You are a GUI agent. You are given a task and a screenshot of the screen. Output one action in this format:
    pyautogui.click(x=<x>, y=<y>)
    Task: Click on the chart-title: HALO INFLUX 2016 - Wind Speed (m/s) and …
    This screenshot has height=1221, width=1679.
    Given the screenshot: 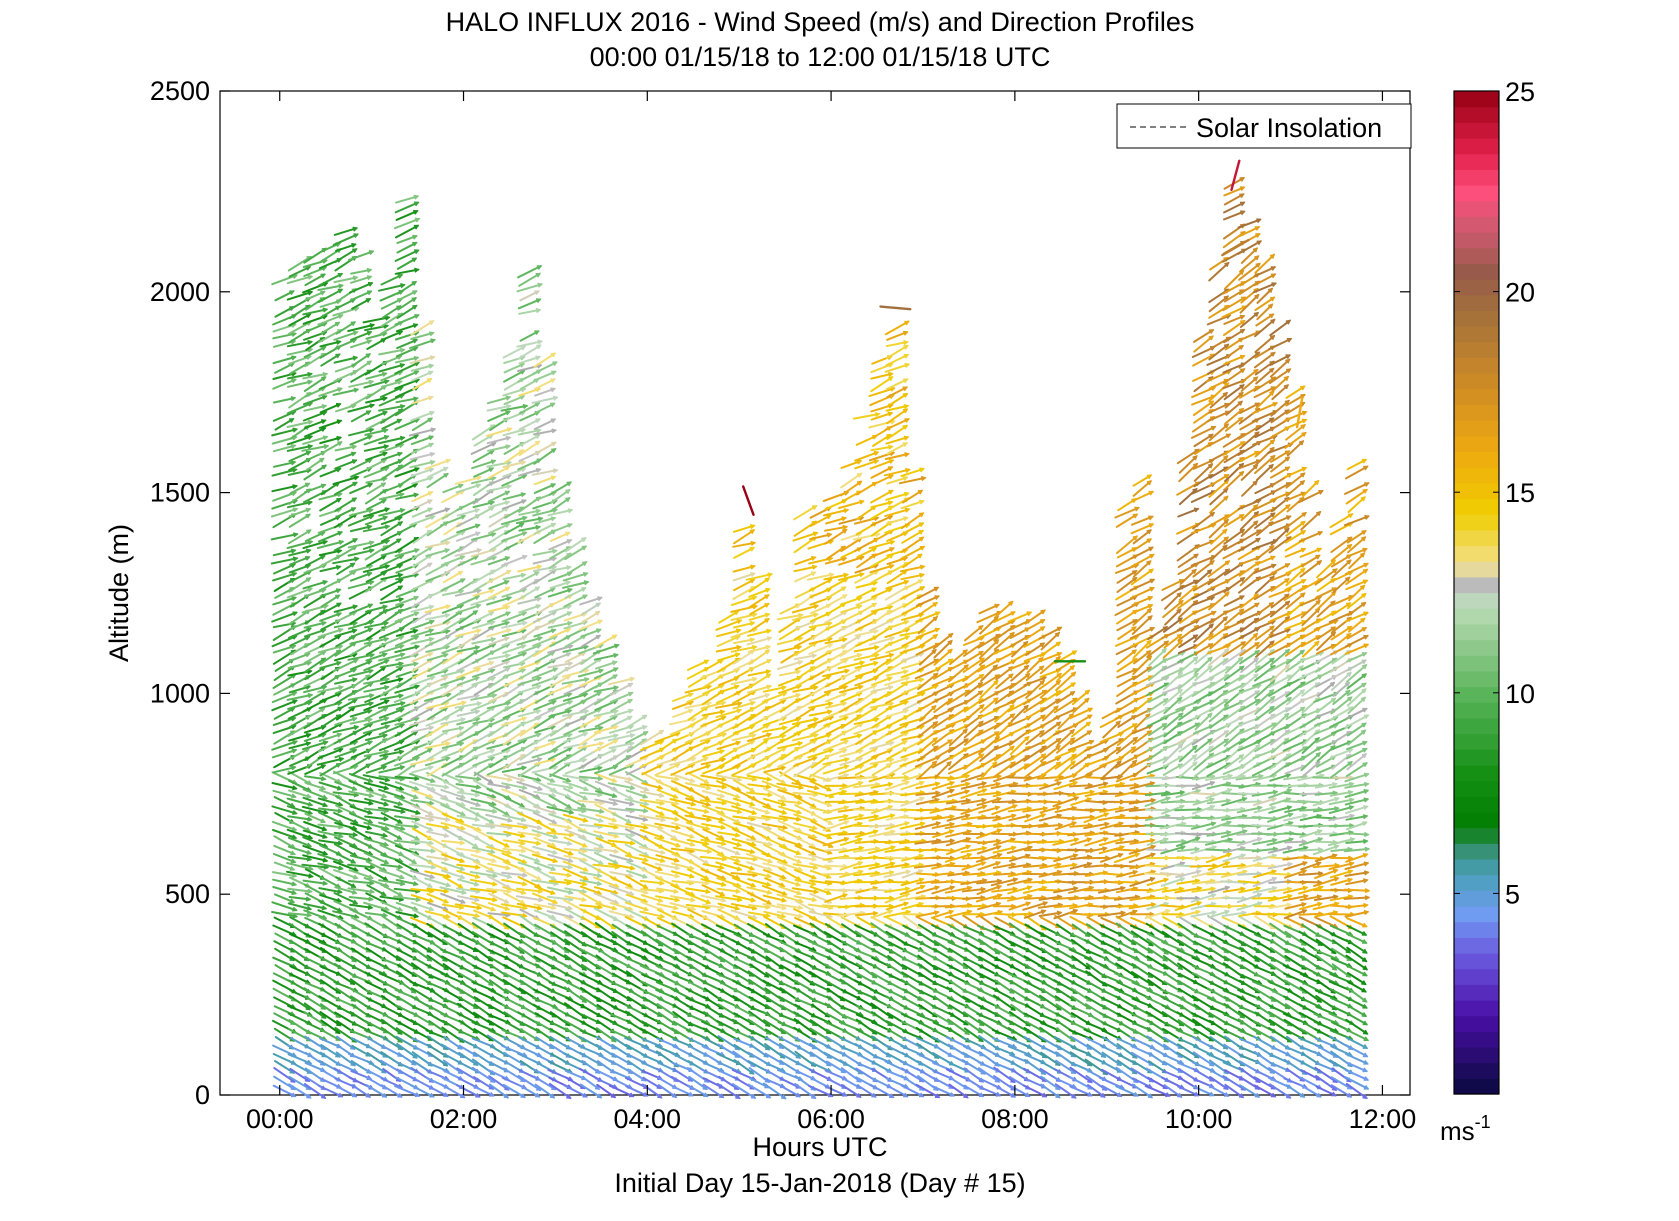 What is the action you would take?
    pyautogui.click(x=820, y=22)
    